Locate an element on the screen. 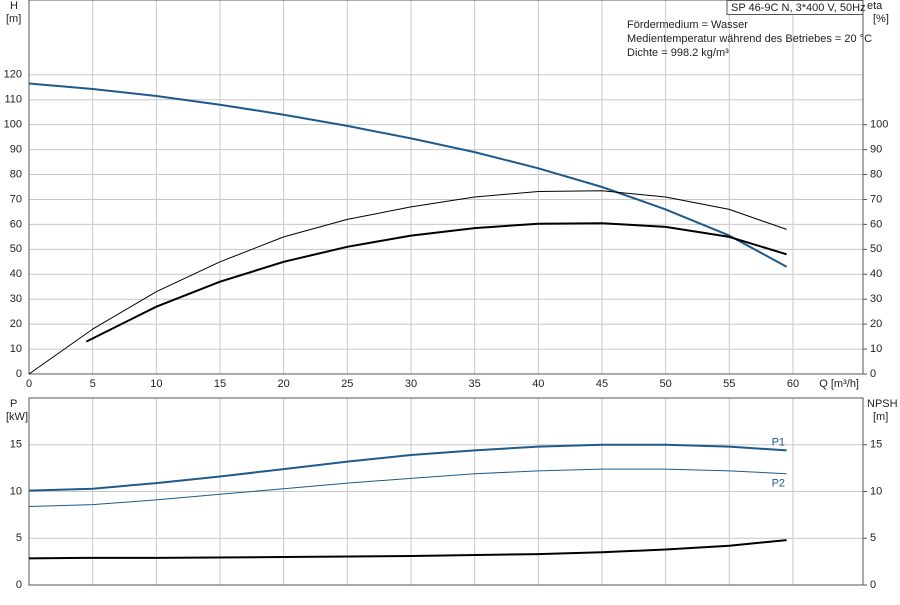  y-tick-label: 60 is located at coordinates (16, 224).